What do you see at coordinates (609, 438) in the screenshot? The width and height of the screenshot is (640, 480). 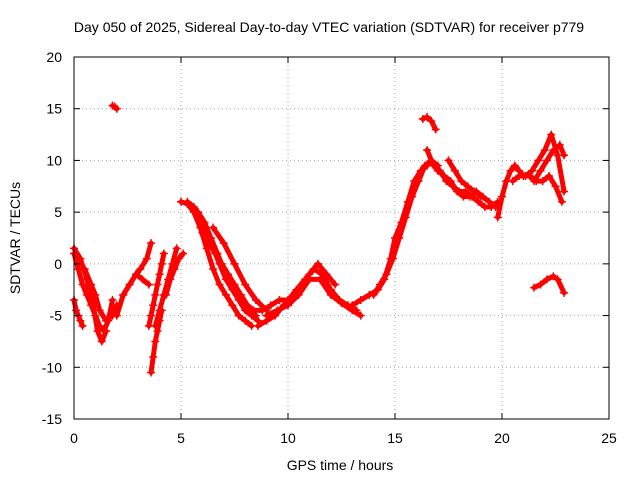 I see `x-tick-label: 25` at bounding box center [609, 438].